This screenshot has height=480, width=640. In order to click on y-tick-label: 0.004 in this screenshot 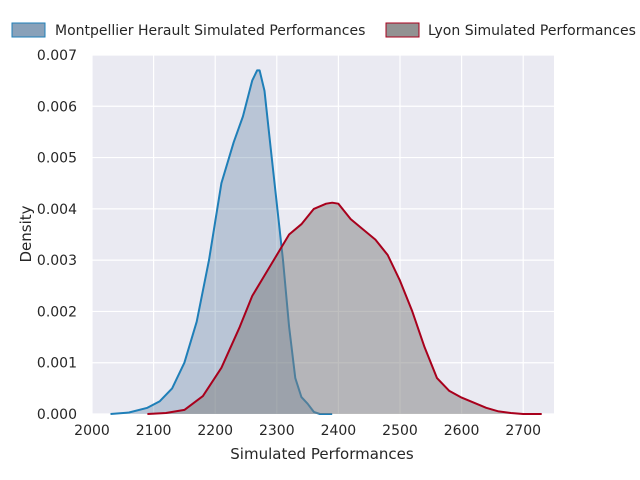, I will do `click(57, 210)`.